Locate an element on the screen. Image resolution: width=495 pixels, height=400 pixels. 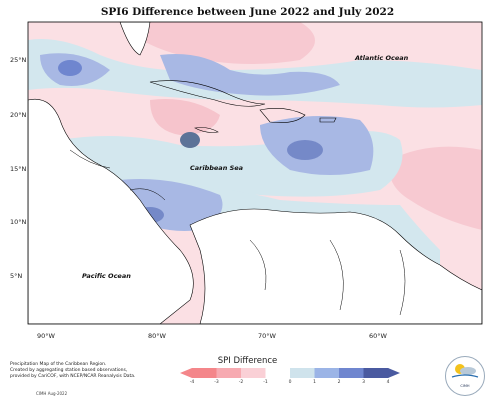
cimh-logo: CIMH is located at coordinates (465, 376).